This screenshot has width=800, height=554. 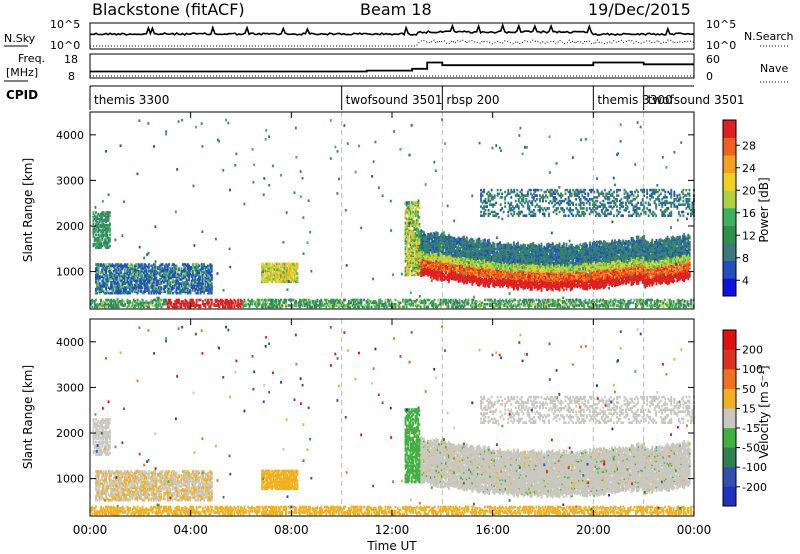 What do you see at coordinates (721, 45) in the screenshot?
I see `noise-right-tick-bottom: 10^0` at bounding box center [721, 45].